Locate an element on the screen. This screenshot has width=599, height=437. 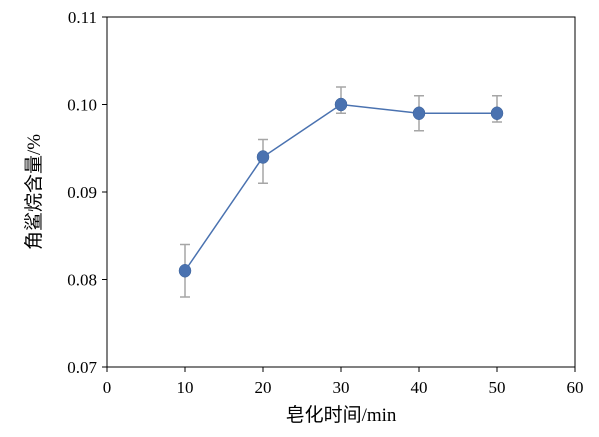
x-tick-label: 40 is located at coordinates (419, 387).